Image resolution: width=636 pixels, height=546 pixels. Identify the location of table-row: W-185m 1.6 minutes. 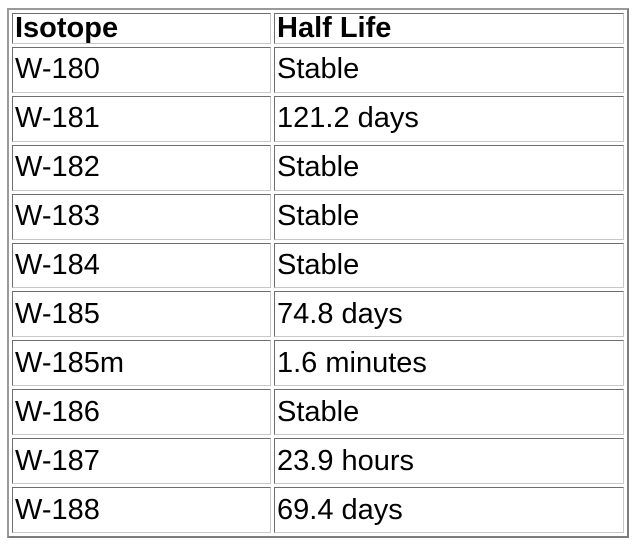
(318, 363).